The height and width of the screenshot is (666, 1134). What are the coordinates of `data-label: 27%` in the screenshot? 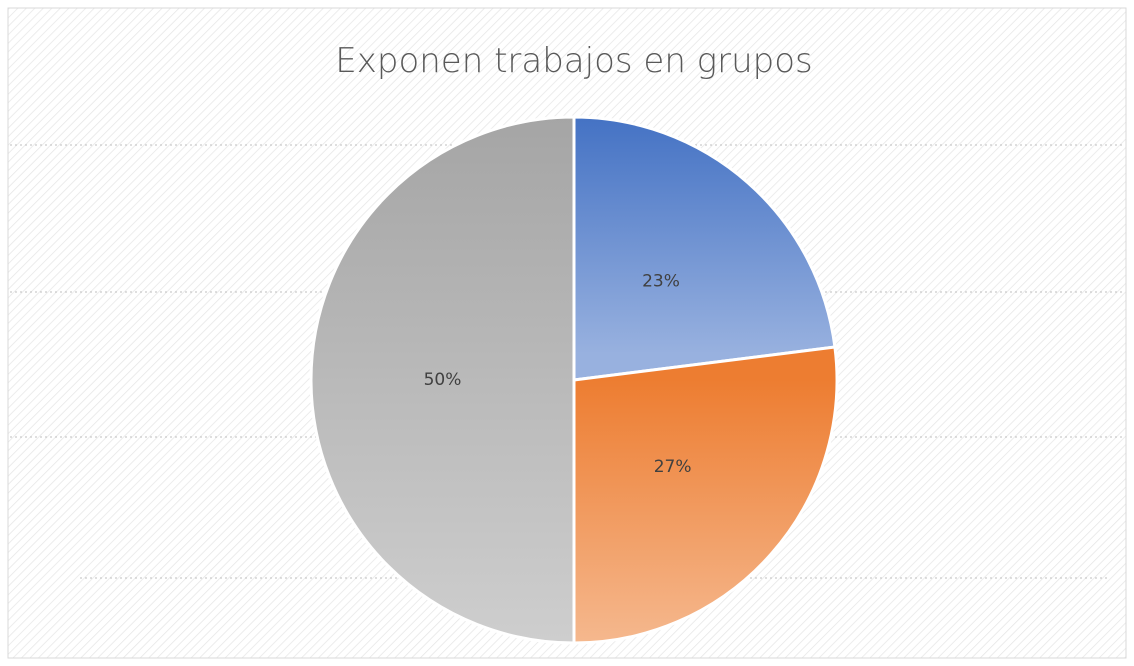 It's located at (673, 467).